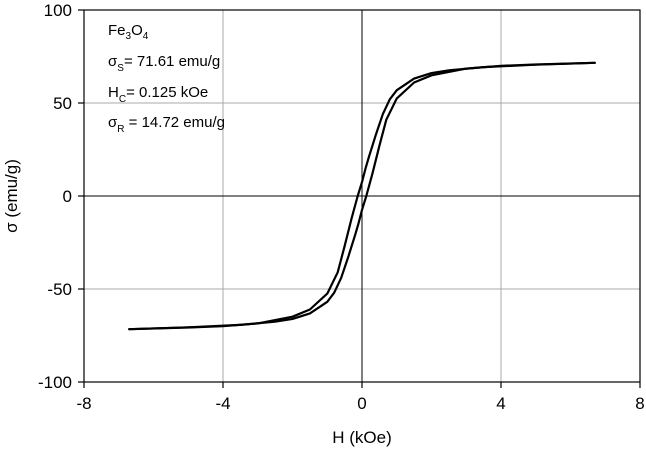 This screenshot has height=449, width=646. What do you see at coordinates (67, 196) in the screenshot?
I see `y-tick-label: 0` at bounding box center [67, 196].